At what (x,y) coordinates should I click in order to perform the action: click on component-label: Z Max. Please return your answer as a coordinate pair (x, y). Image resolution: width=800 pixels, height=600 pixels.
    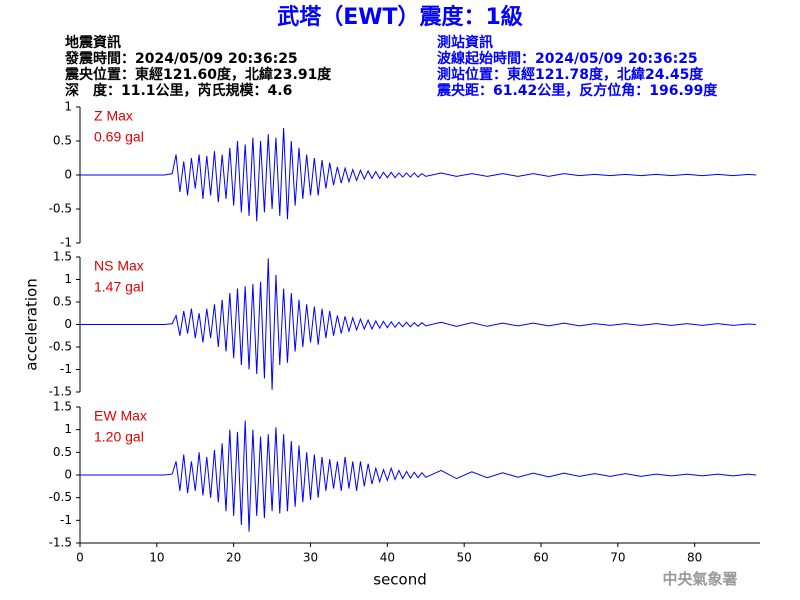
    Looking at the image, I should click on (113, 116).